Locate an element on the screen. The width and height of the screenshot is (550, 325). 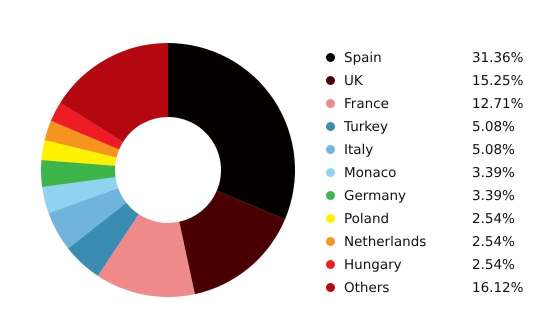
legend-label: Italy is located at coordinates (359, 150).